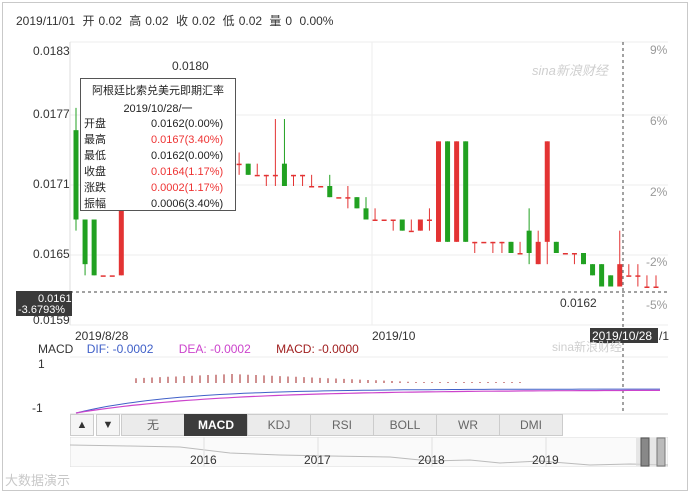 The width and height of the screenshot is (690, 493). I want to click on info-change: 0.00%, so click(316, 21).